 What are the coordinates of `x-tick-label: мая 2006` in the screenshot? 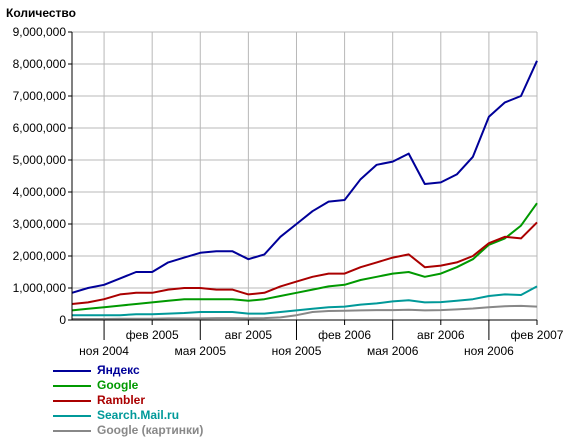 It's located at (393, 351).